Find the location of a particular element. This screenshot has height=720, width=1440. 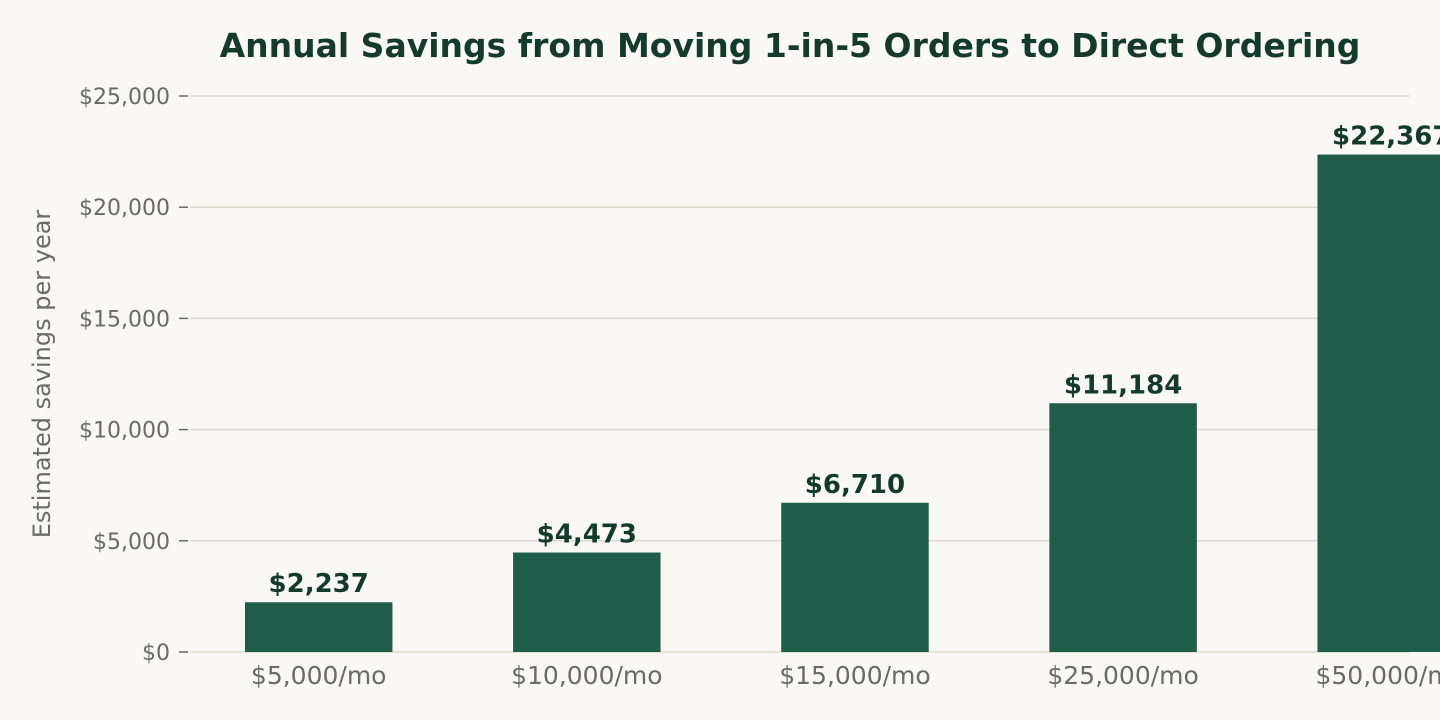

y-tick-label: $15,000 is located at coordinates (124, 319).